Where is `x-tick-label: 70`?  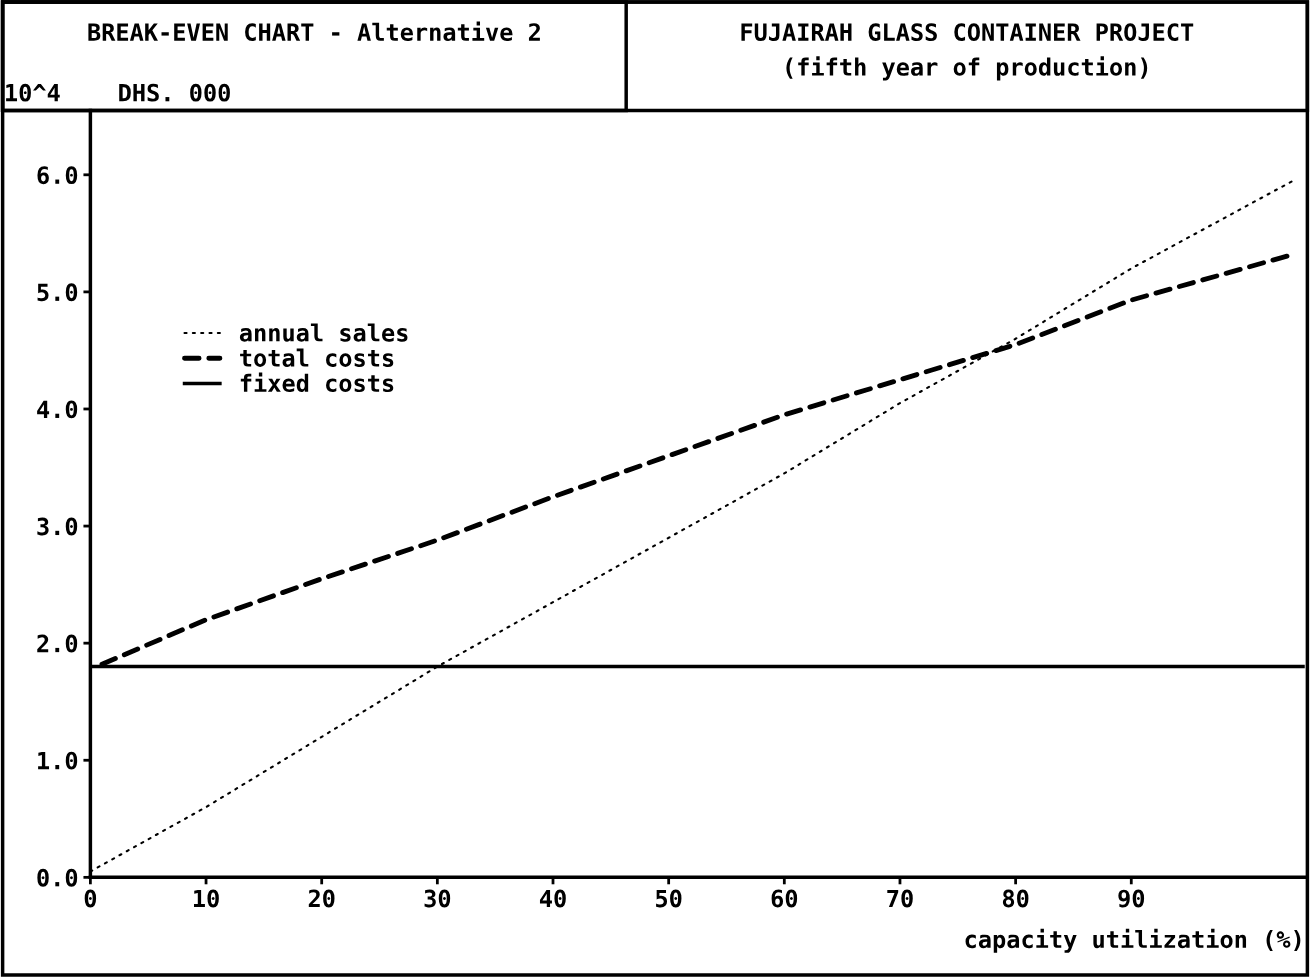 x-tick-label: 70 is located at coordinates (900, 898).